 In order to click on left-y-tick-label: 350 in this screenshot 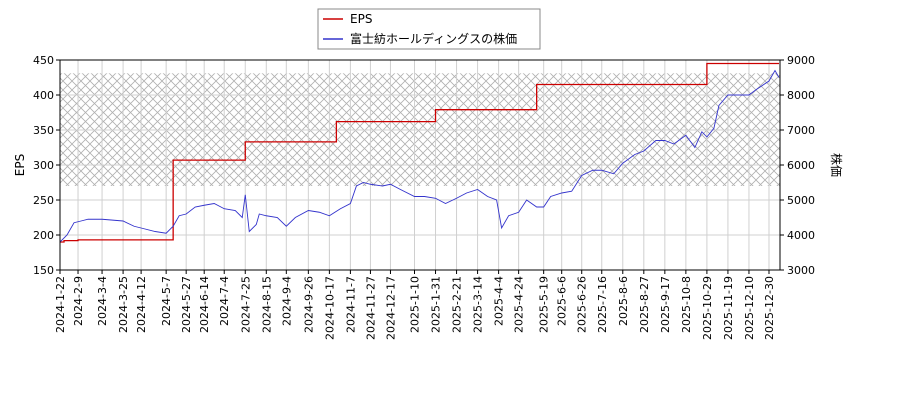, I will do `click(43, 130)`.